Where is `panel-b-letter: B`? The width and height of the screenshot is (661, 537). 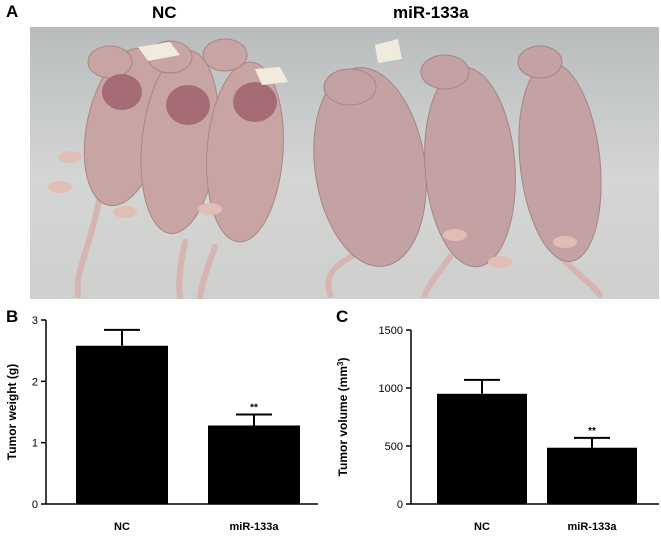
panel-b-letter: B is located at coordinates (12, 316).